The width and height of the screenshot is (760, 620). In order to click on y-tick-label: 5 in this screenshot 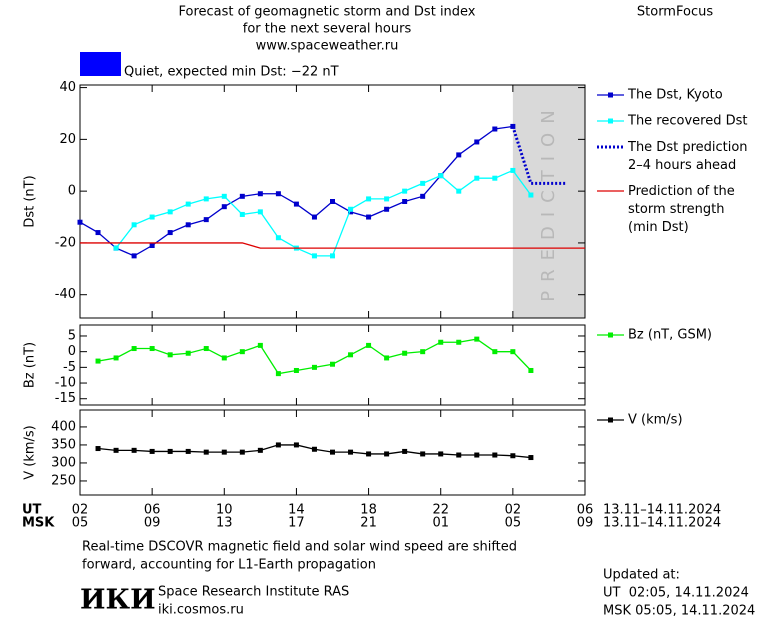, I will do `click(72, 335)`.